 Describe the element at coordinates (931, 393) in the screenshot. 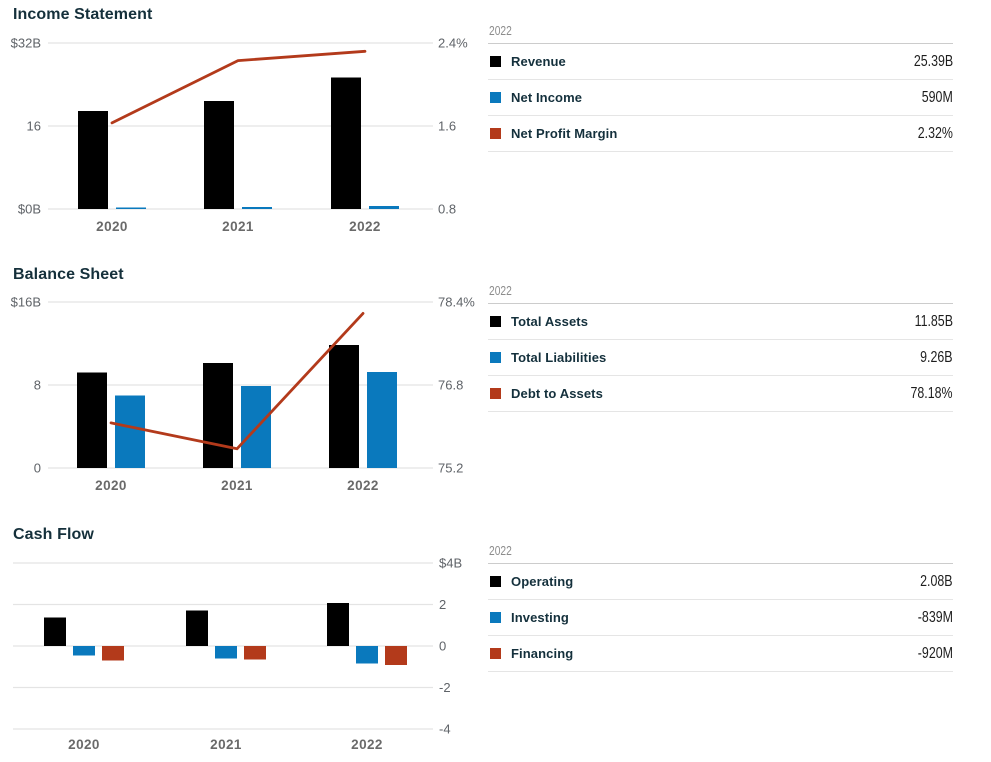

I see `row-value: 78.18%` at that location.